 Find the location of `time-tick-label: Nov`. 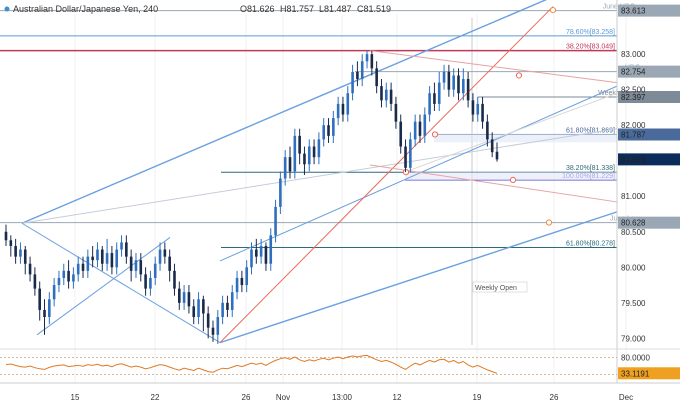

time-tick-label: Nov is located at coordinates (283, 397).